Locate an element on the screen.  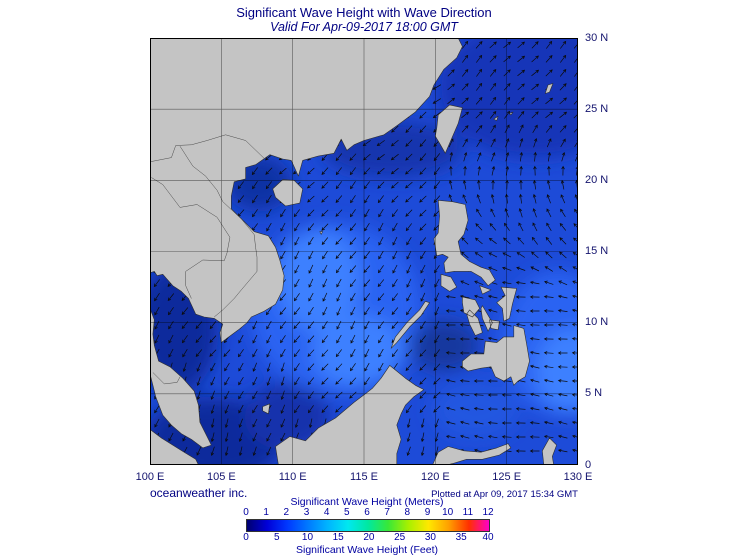
lon-tick-label: 115 E is located at coordinates (364, 477).